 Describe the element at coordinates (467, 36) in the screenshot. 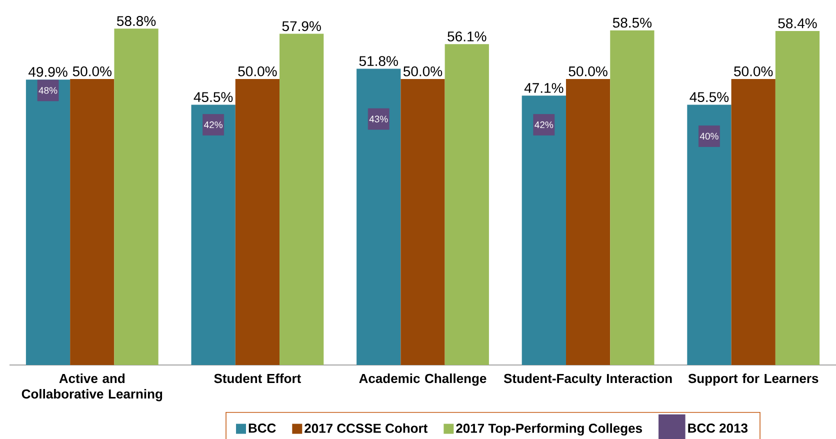

I see `data-label: 56.1%` at that location.